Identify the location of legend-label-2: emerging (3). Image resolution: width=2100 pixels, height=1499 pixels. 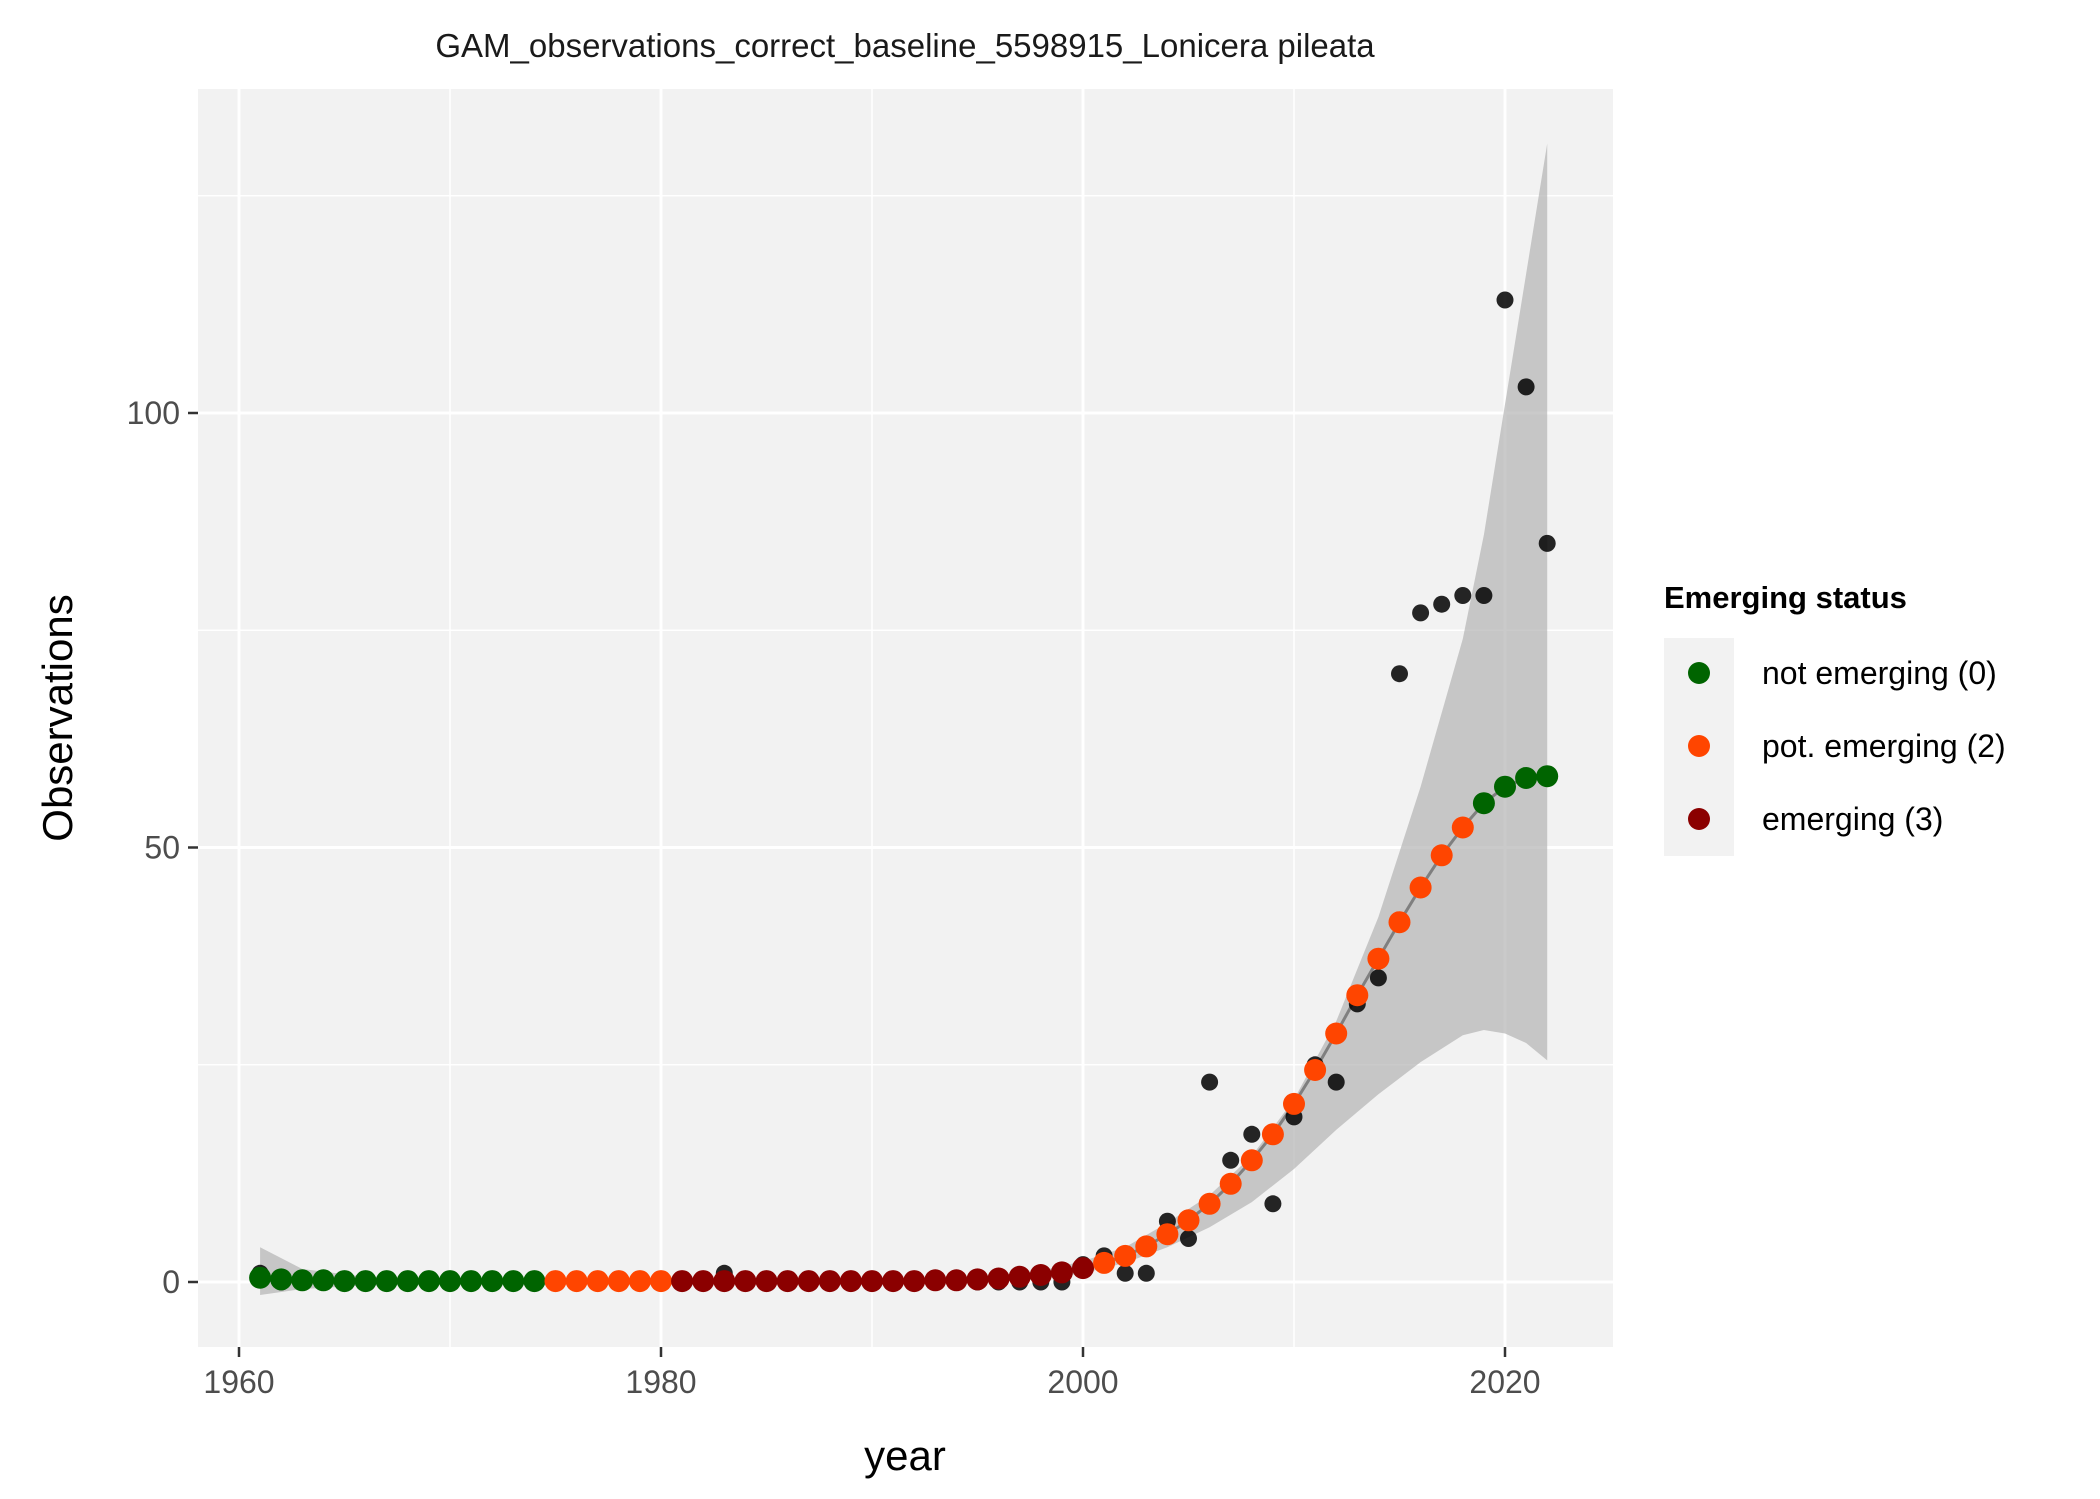
(1852, 819).